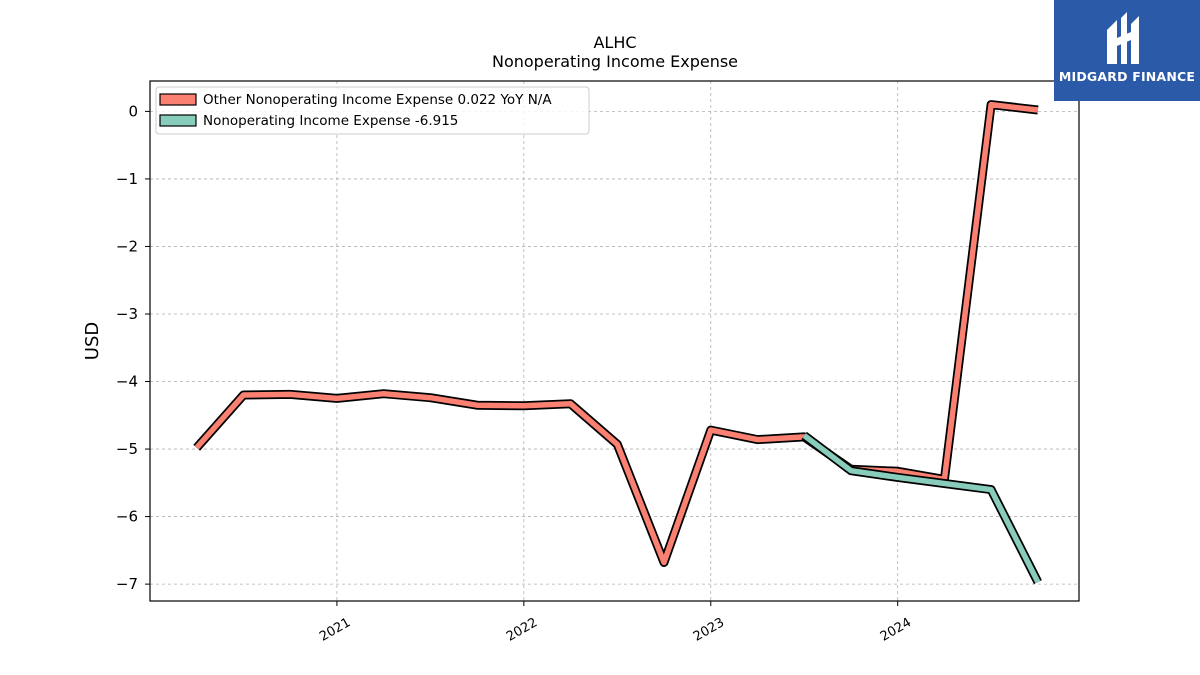  I want to click on legend-box, so click(372, 110).